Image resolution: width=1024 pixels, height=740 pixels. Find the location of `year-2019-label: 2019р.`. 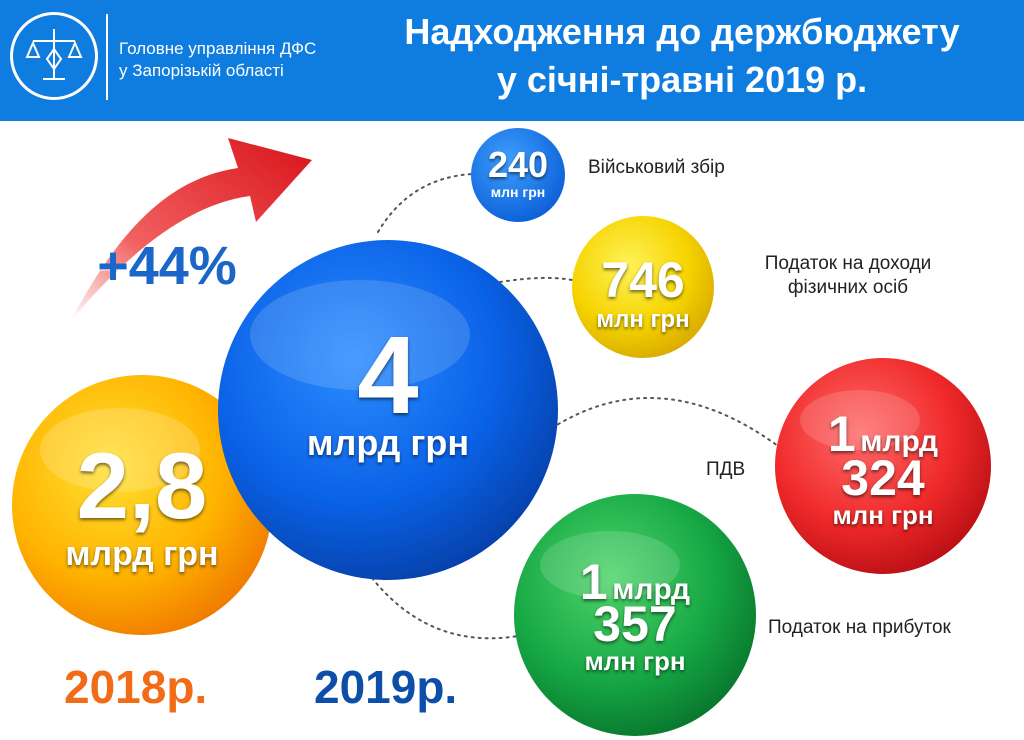

year-2019-label: 2019р. is located at coordinates (386, 687).